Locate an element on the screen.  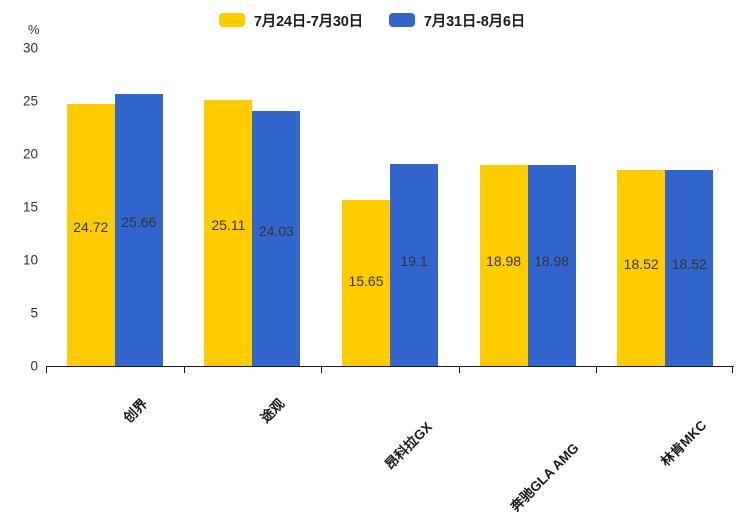
legend-item-period-2: 7月31日-8月6日 is located at coordinates (457, 20).